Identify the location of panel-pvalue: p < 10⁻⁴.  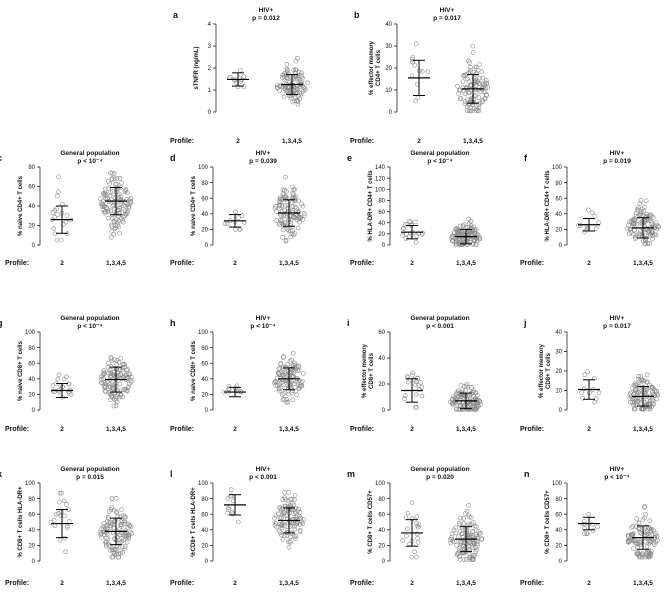
(89, 161).